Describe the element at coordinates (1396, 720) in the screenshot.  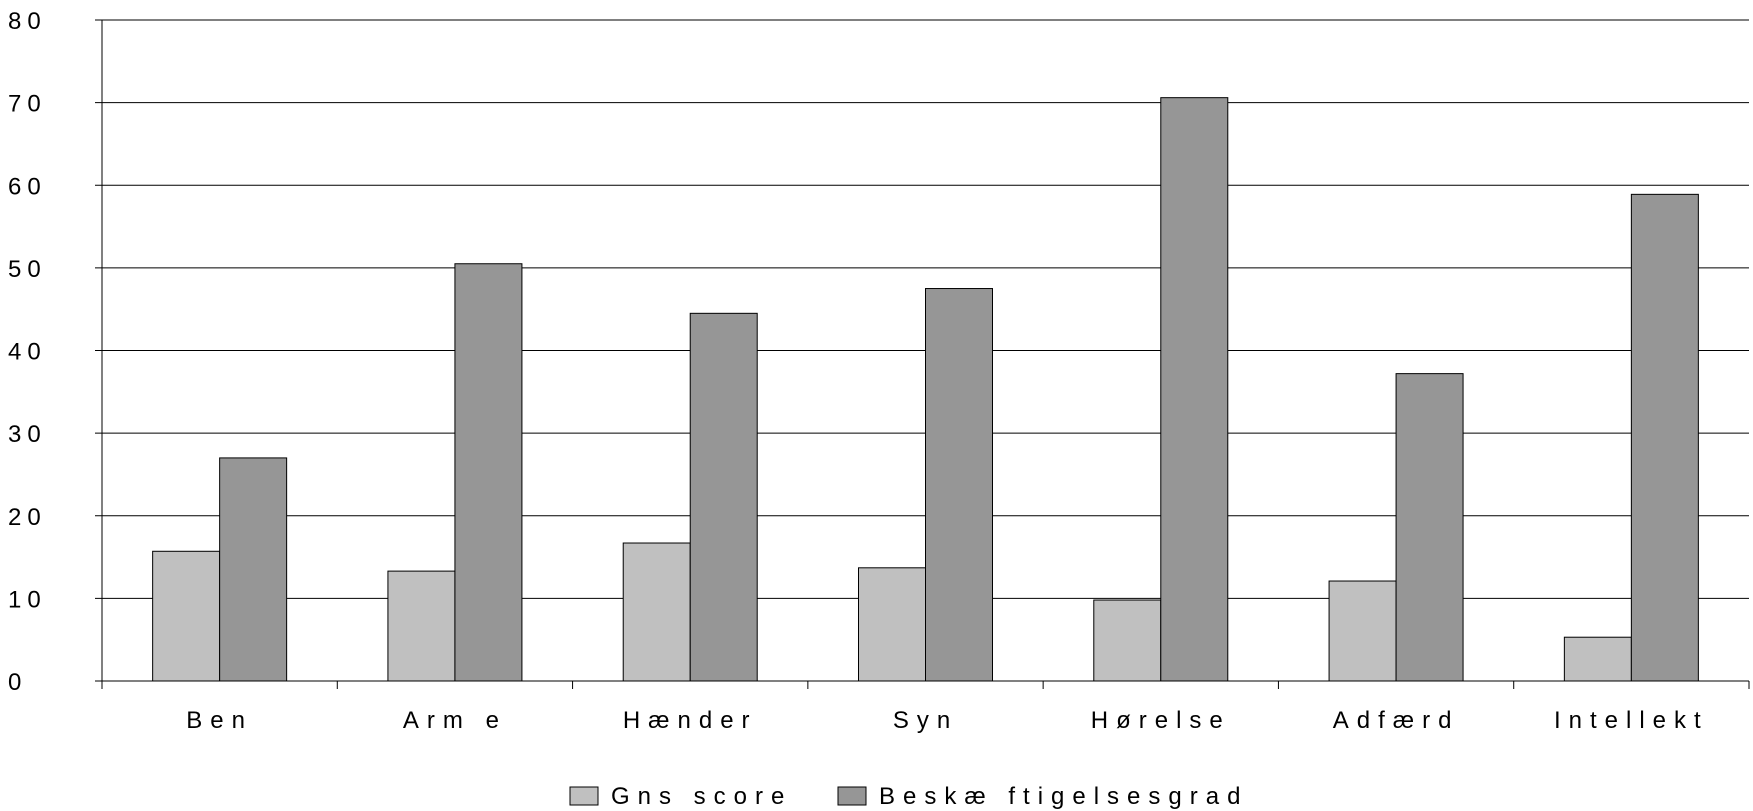
I see `x-category-label: Adfærd` at that location.